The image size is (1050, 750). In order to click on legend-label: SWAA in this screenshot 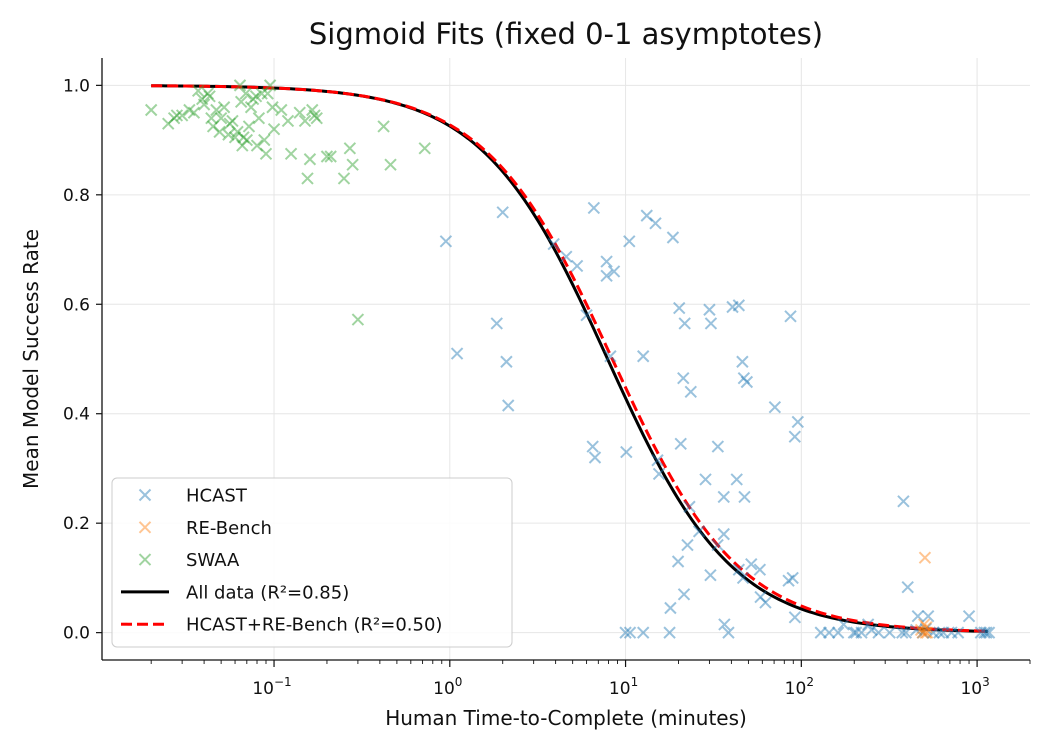, I will do `click(213, 560)`.